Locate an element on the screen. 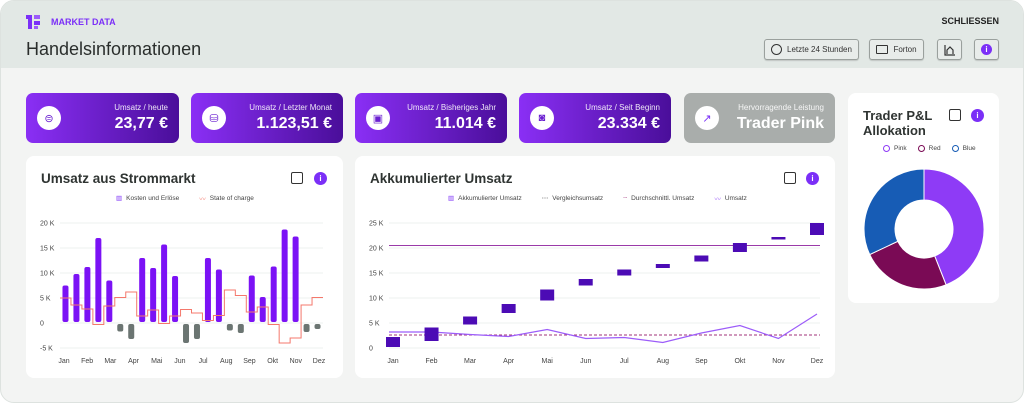 This screenshot has height=403, width=1024. time-range-button: Letzte 24 Stunden is located at coordinates (811, 49).